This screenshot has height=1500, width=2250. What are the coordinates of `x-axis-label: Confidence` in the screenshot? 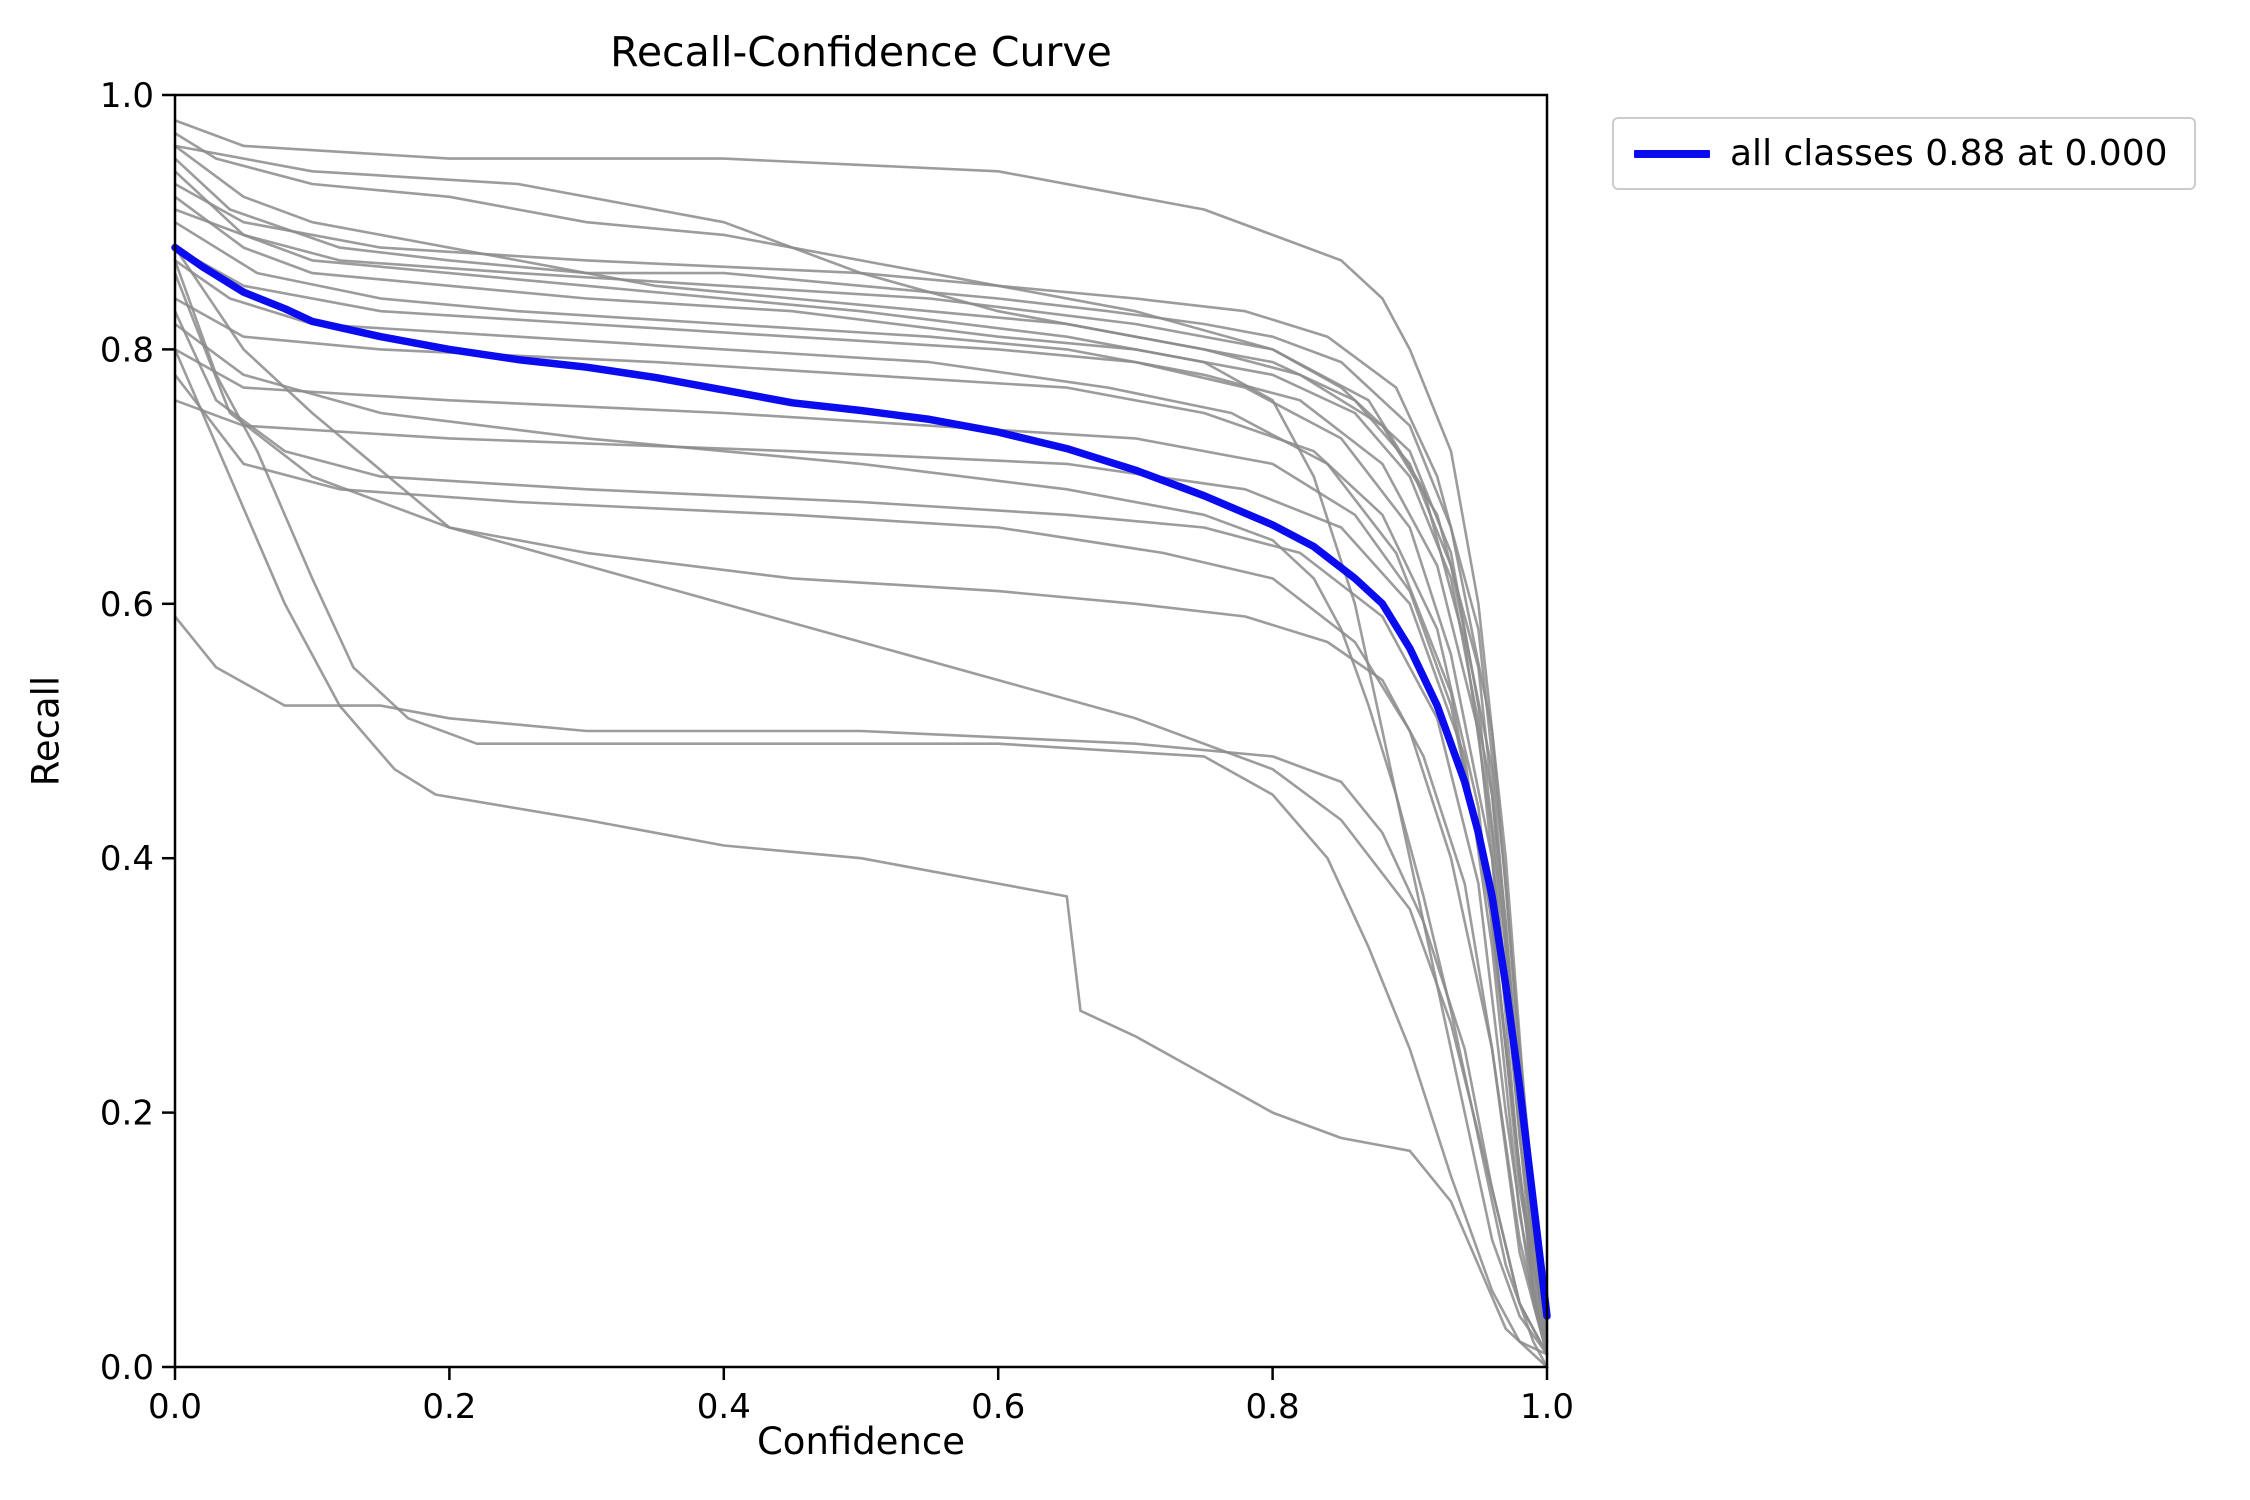 It's located at (861, 1441).